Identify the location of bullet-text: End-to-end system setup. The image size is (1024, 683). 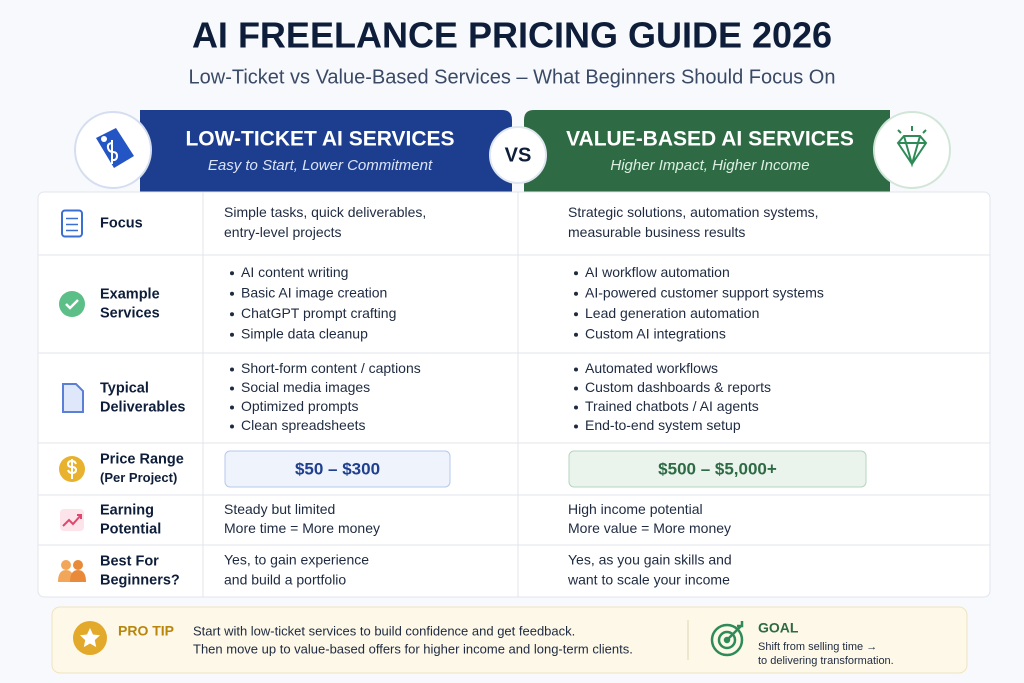
(663, 425).